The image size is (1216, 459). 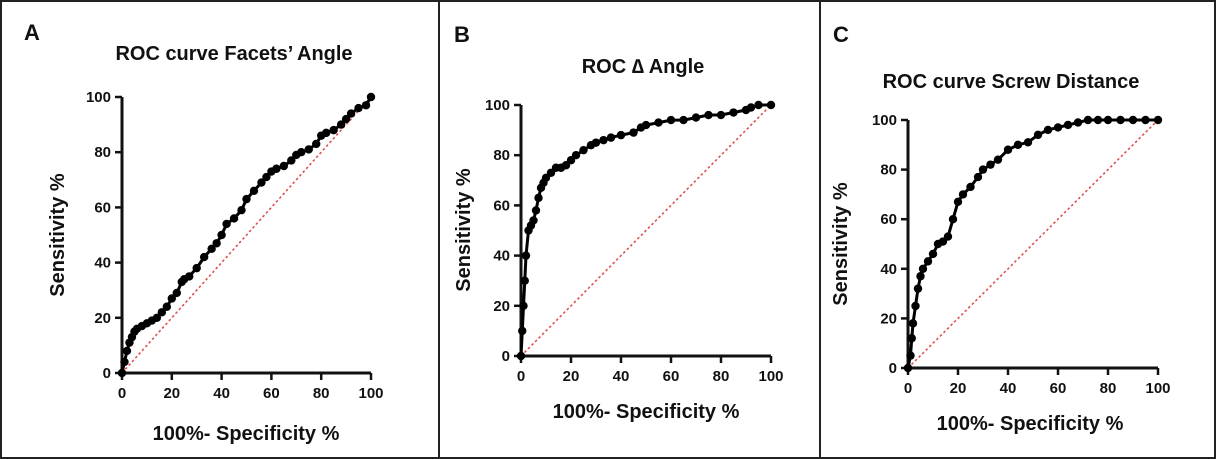 What do you see at coordinates (1058, 388) in the screenshot?
I see `x-tick-label: 60` at bounding box center [1058, 388].